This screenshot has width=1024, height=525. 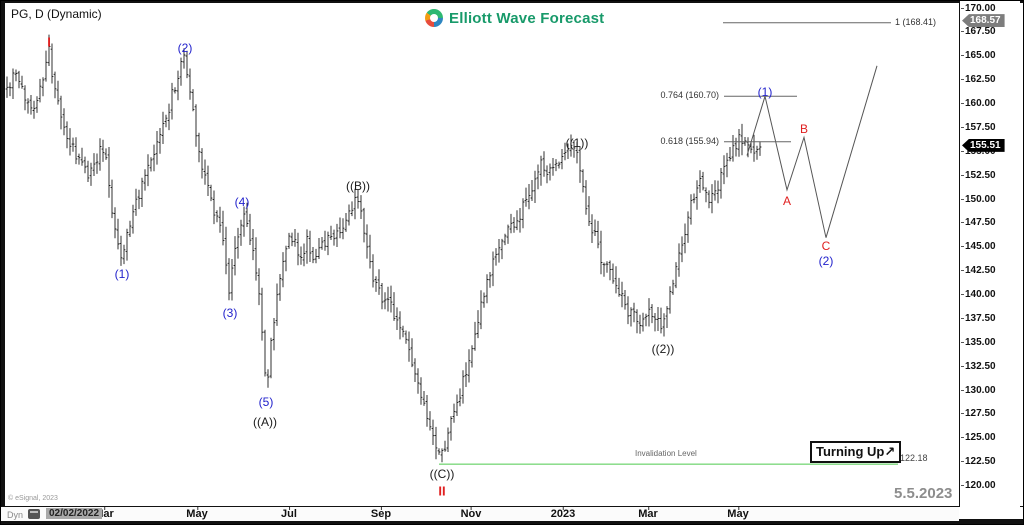 I want to click on wave-label: (3), so click(x=230, y=313).